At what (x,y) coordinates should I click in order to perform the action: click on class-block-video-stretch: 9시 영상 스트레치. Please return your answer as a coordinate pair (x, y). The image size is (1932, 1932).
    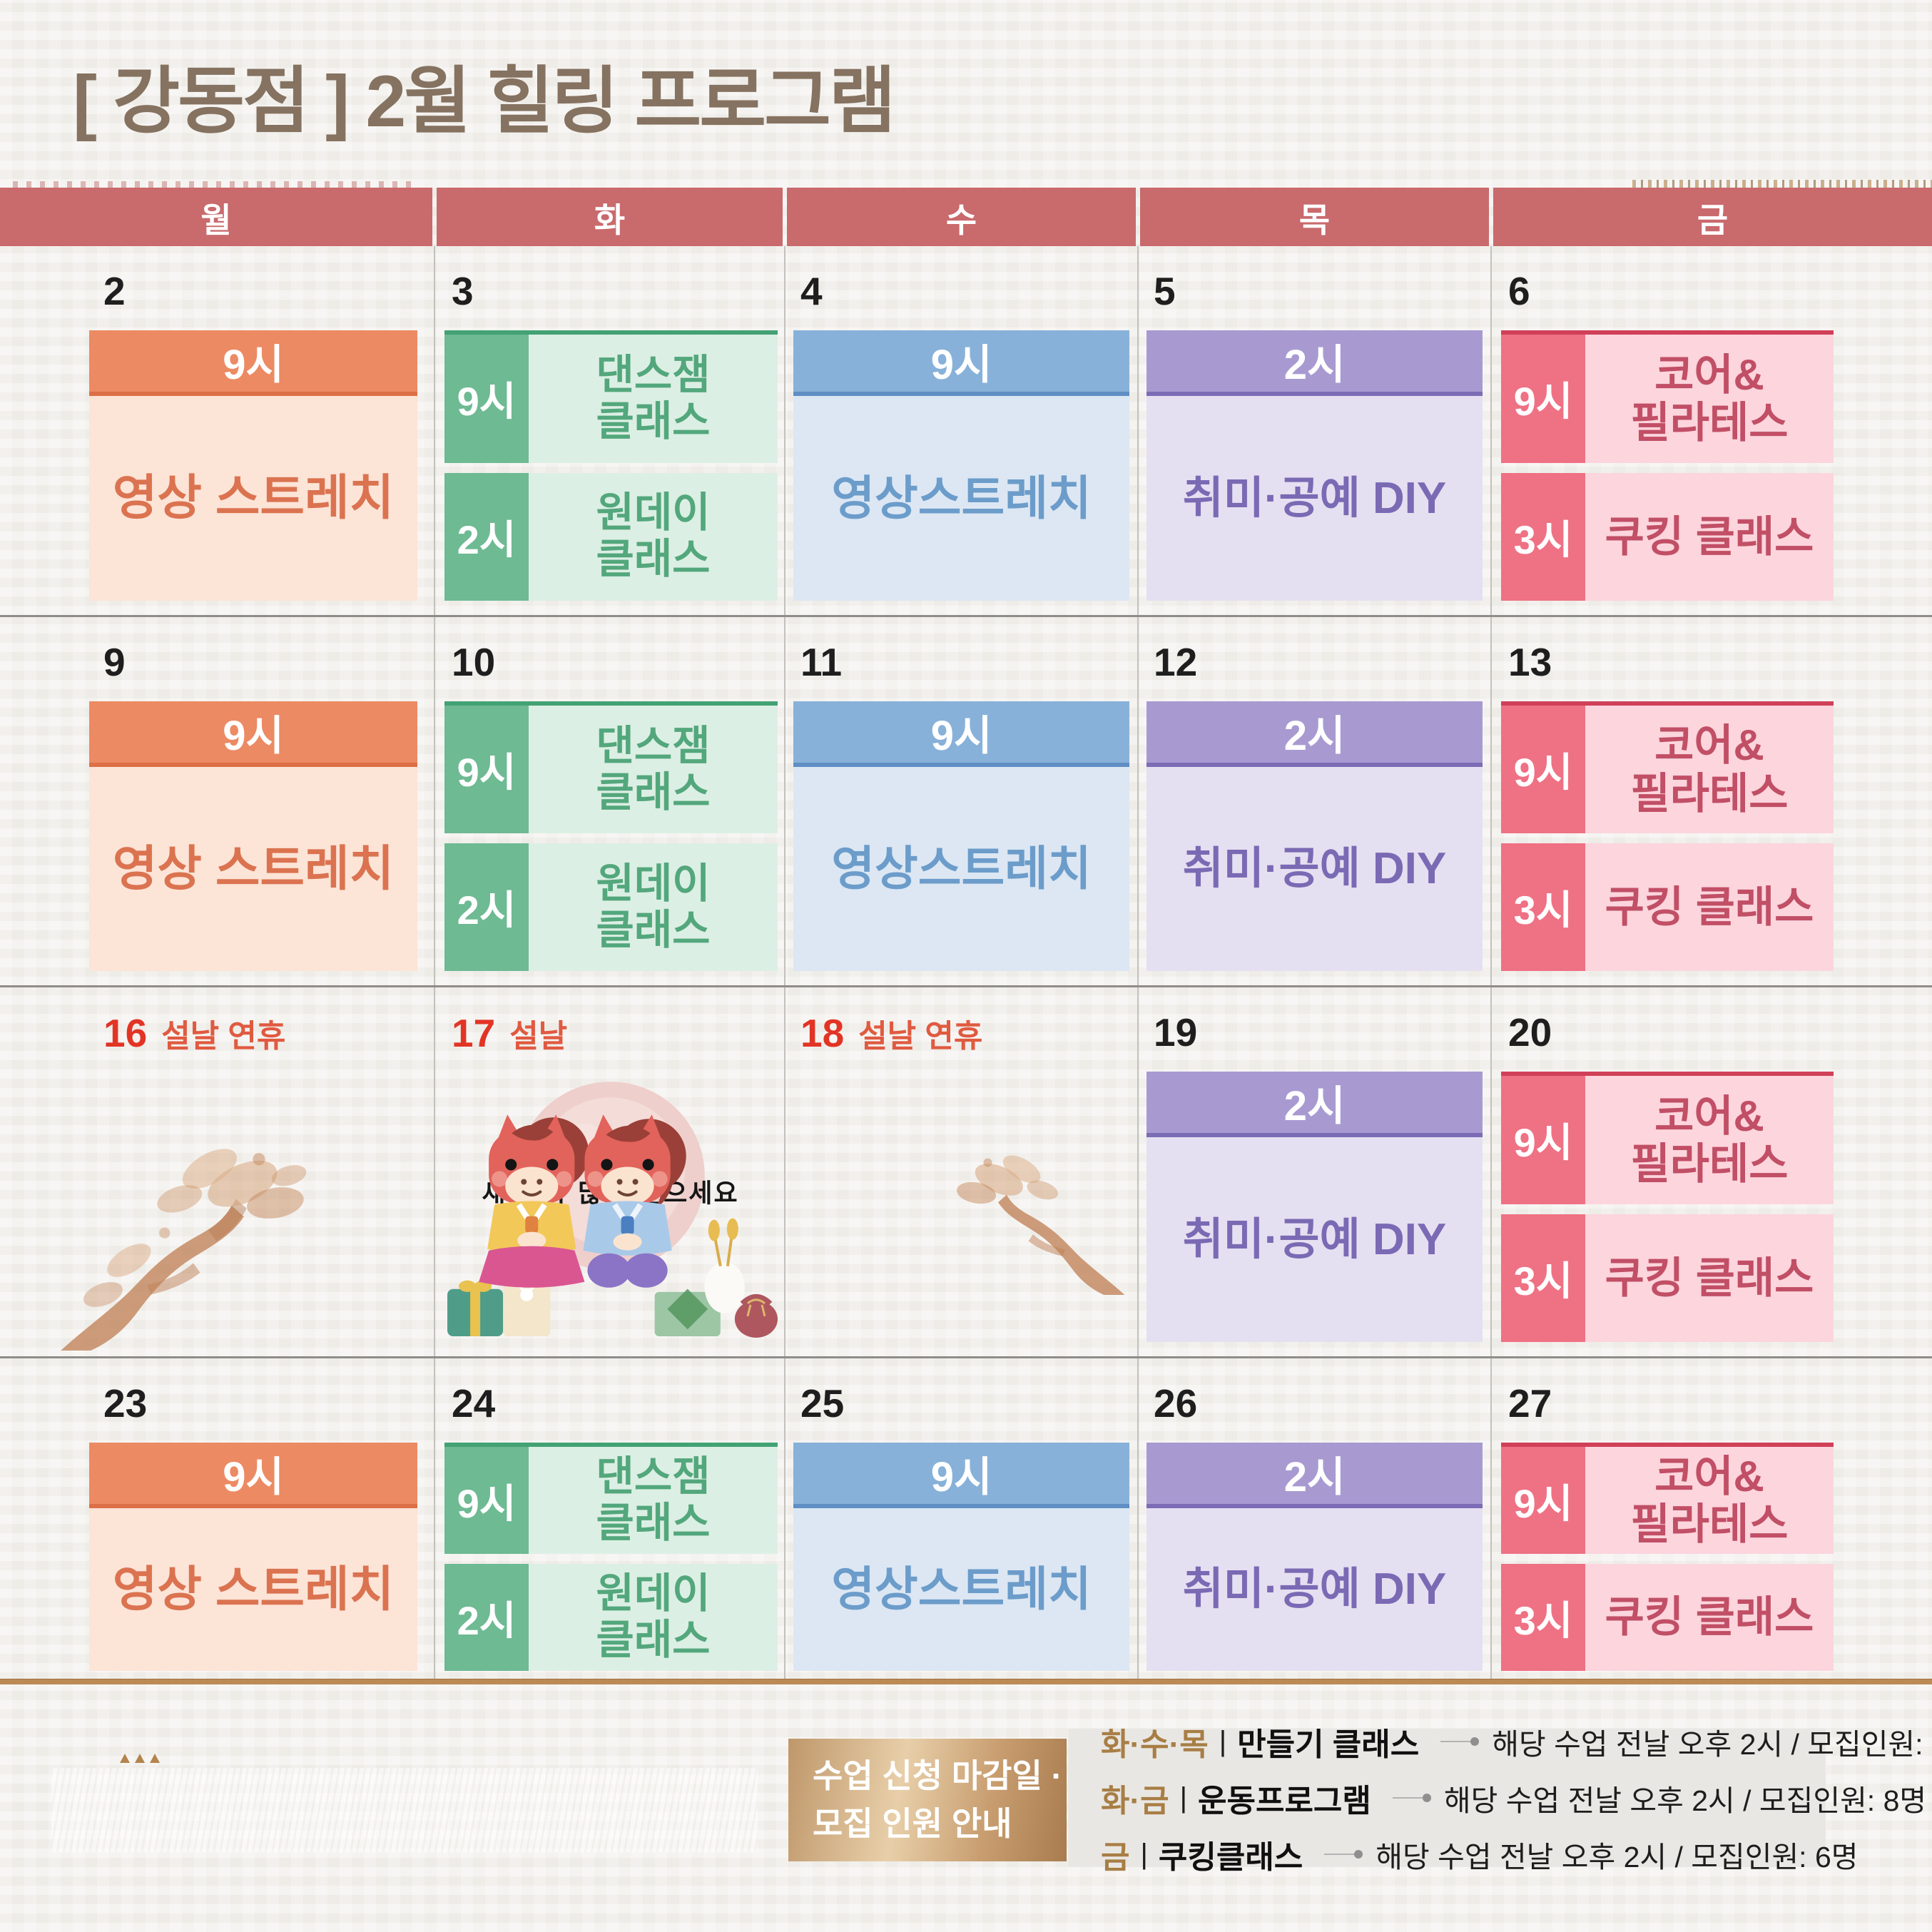
    Looking at the image, I should click on (253, 466).